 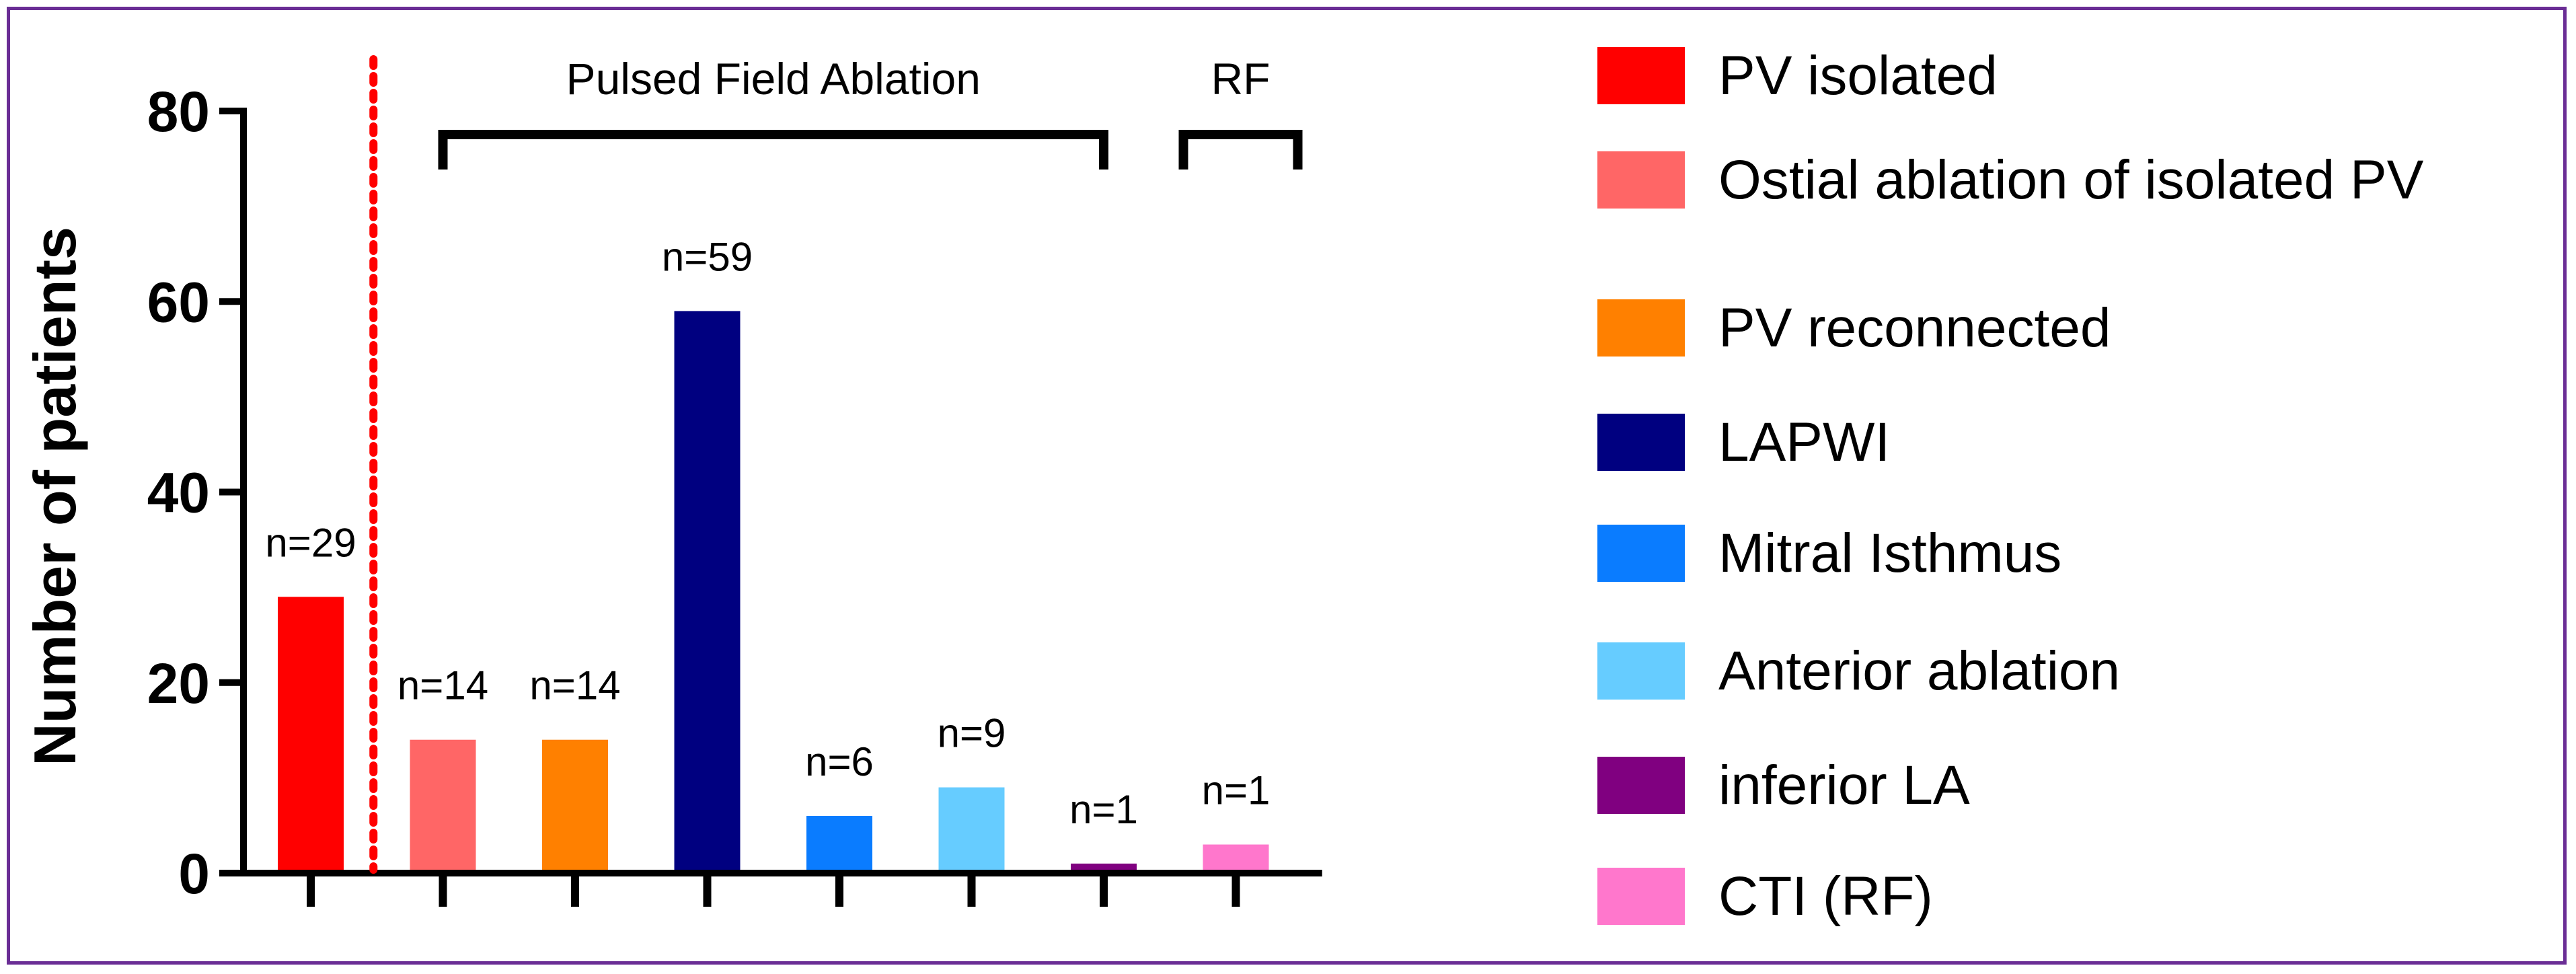 What do you see at coordinates (178, 683) in the screenshot?
I see `y-tick-label: 20` at bounding box center [178, 683].